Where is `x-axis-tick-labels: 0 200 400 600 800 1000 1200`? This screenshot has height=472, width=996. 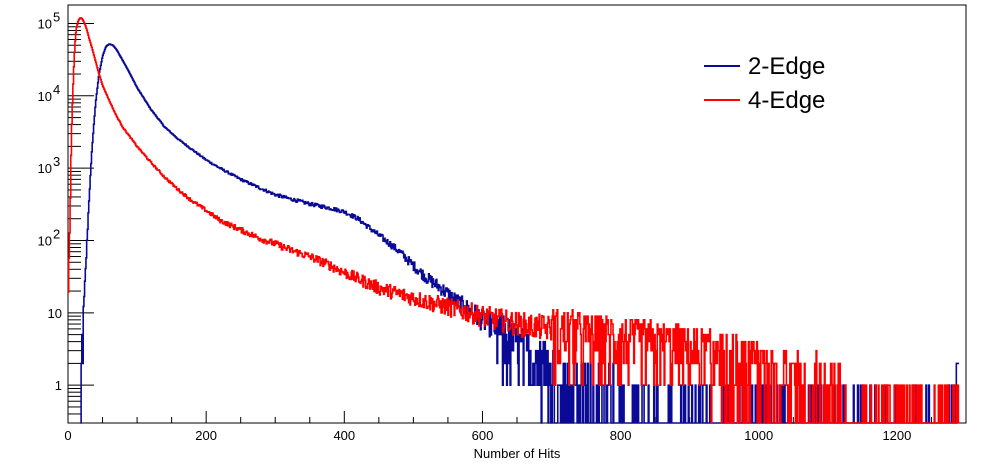 x-axis-tick-labels: 0 200 400 600 800 1000 1200 is located at coordinates (487, 435).